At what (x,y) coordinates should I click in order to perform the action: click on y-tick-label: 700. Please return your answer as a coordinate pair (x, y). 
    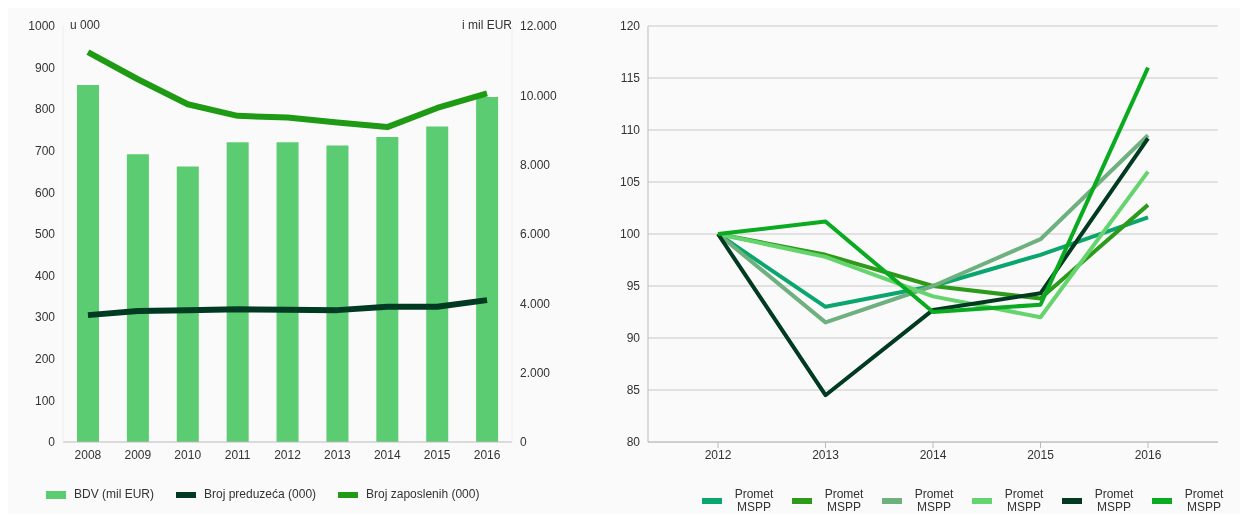
    Looking at the image, I should click on (45, 151).